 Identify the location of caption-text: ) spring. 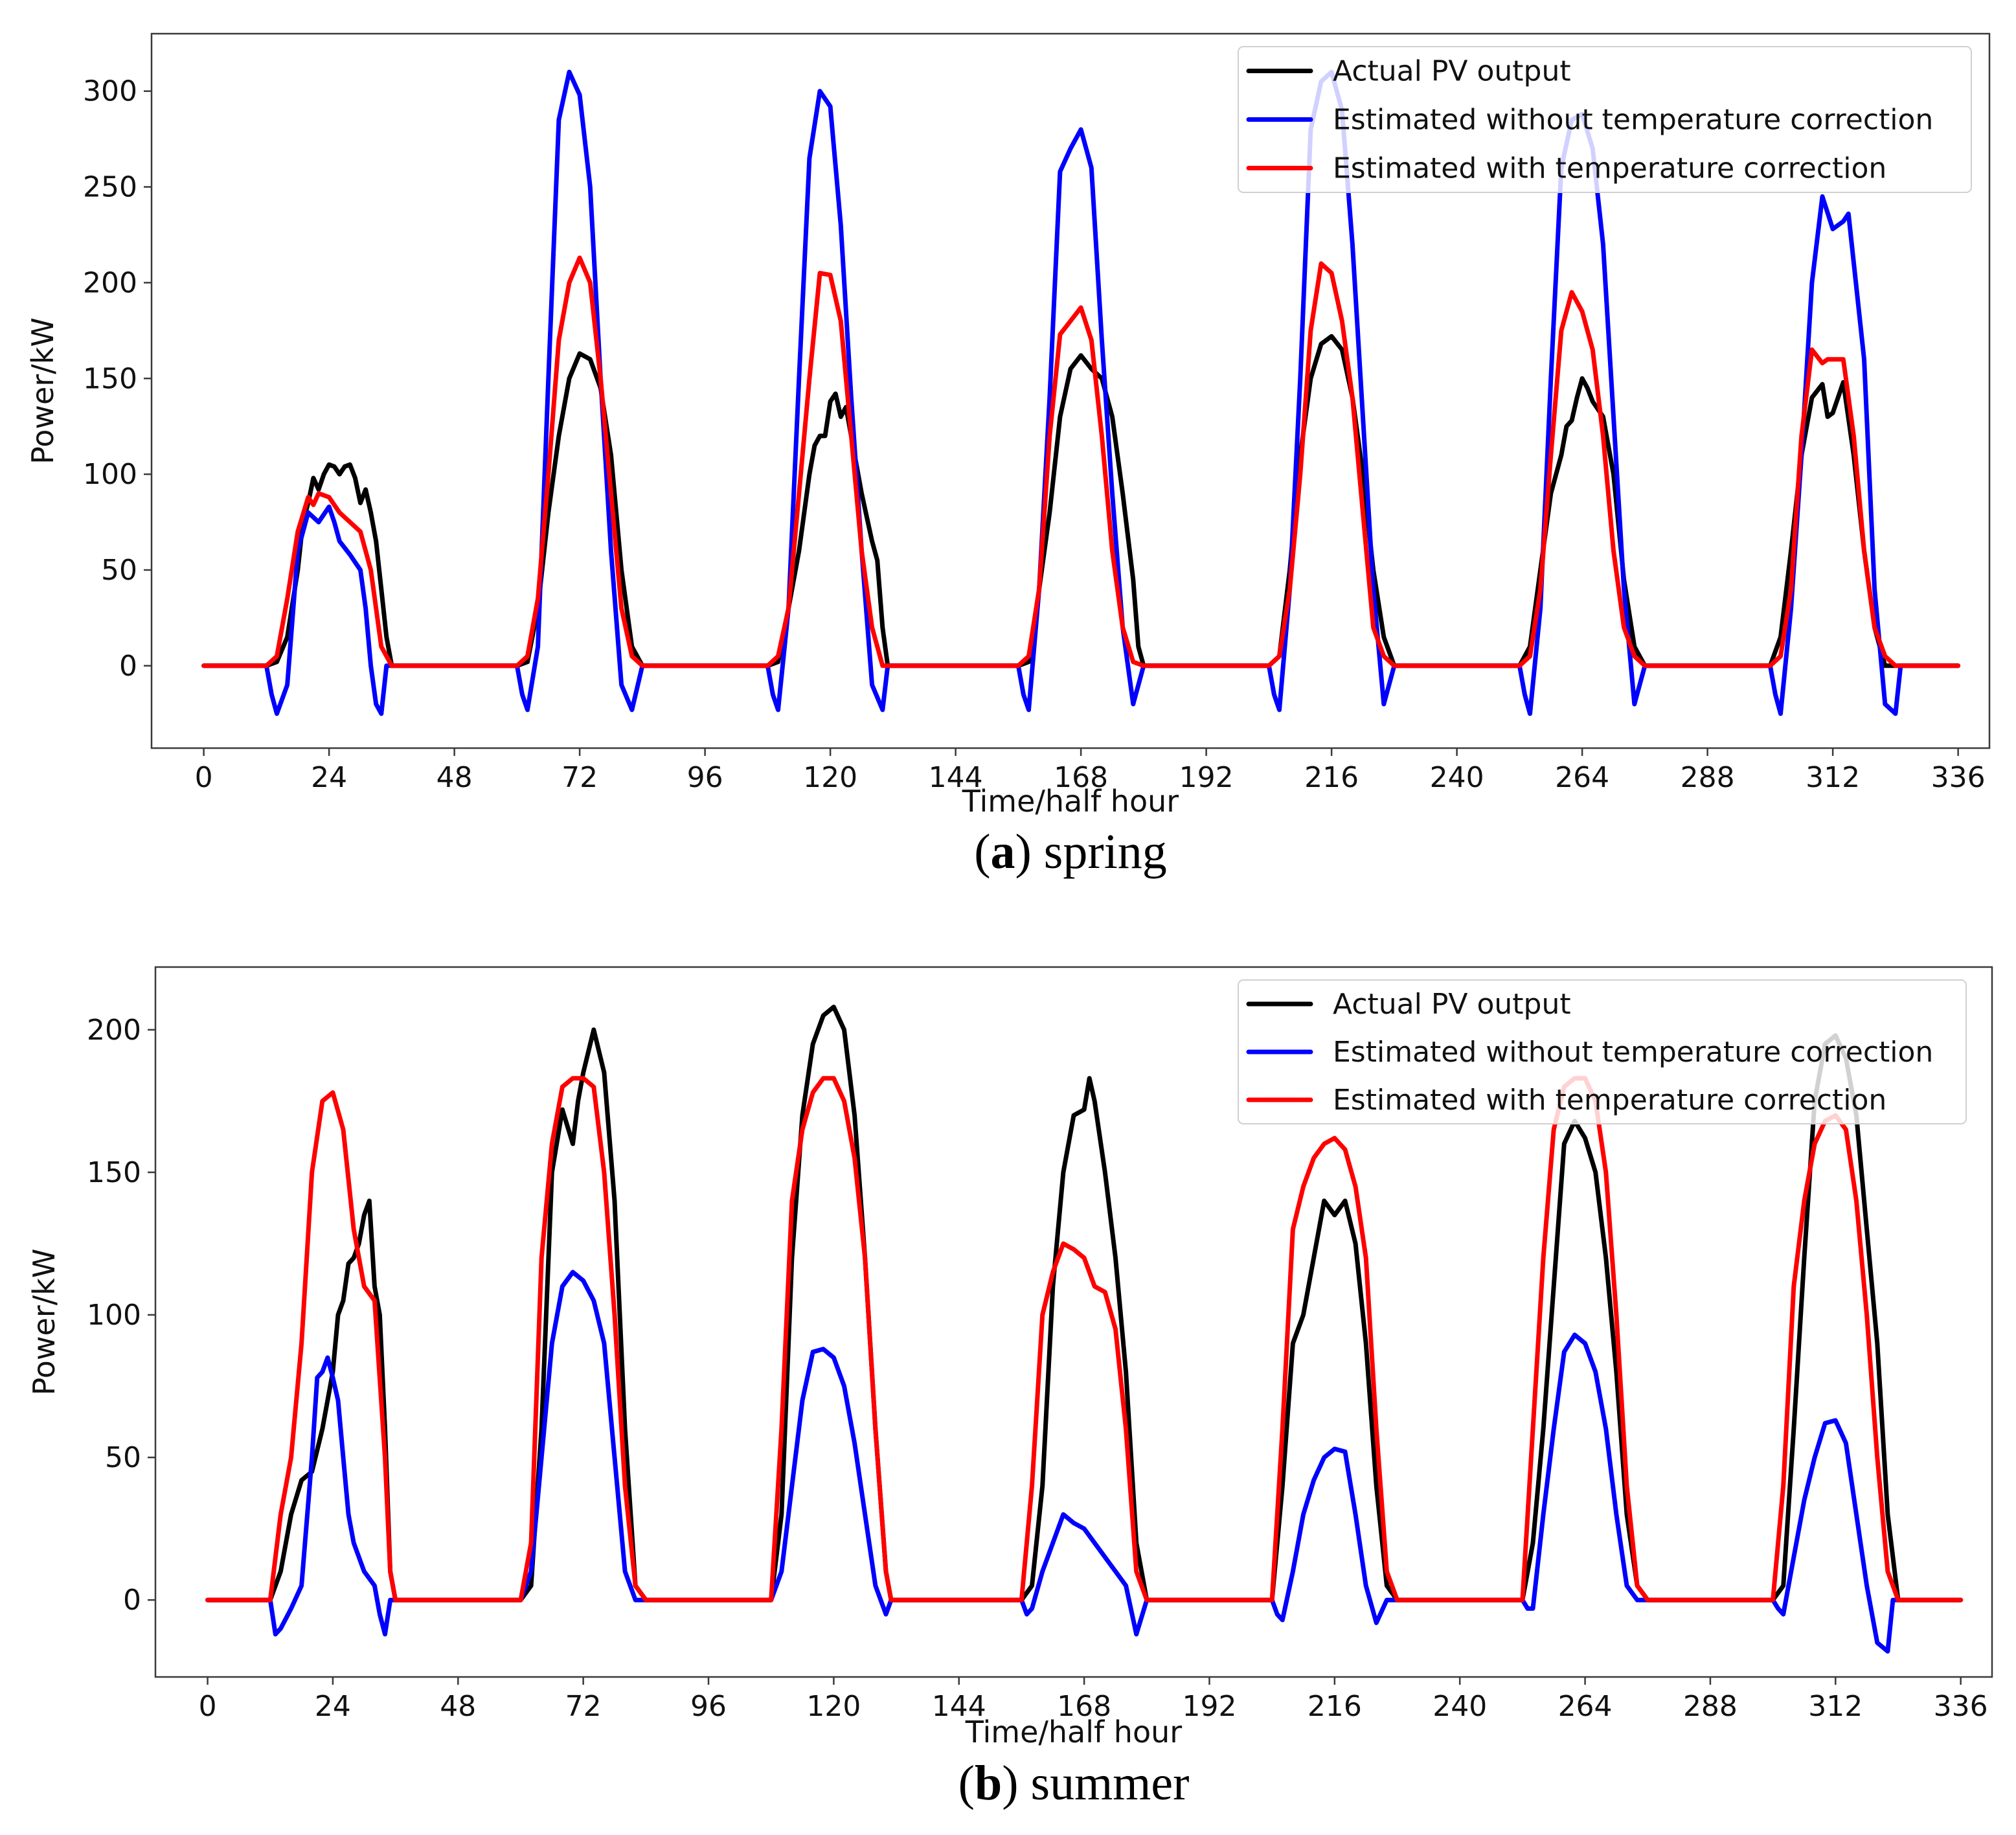
(1091, 852).